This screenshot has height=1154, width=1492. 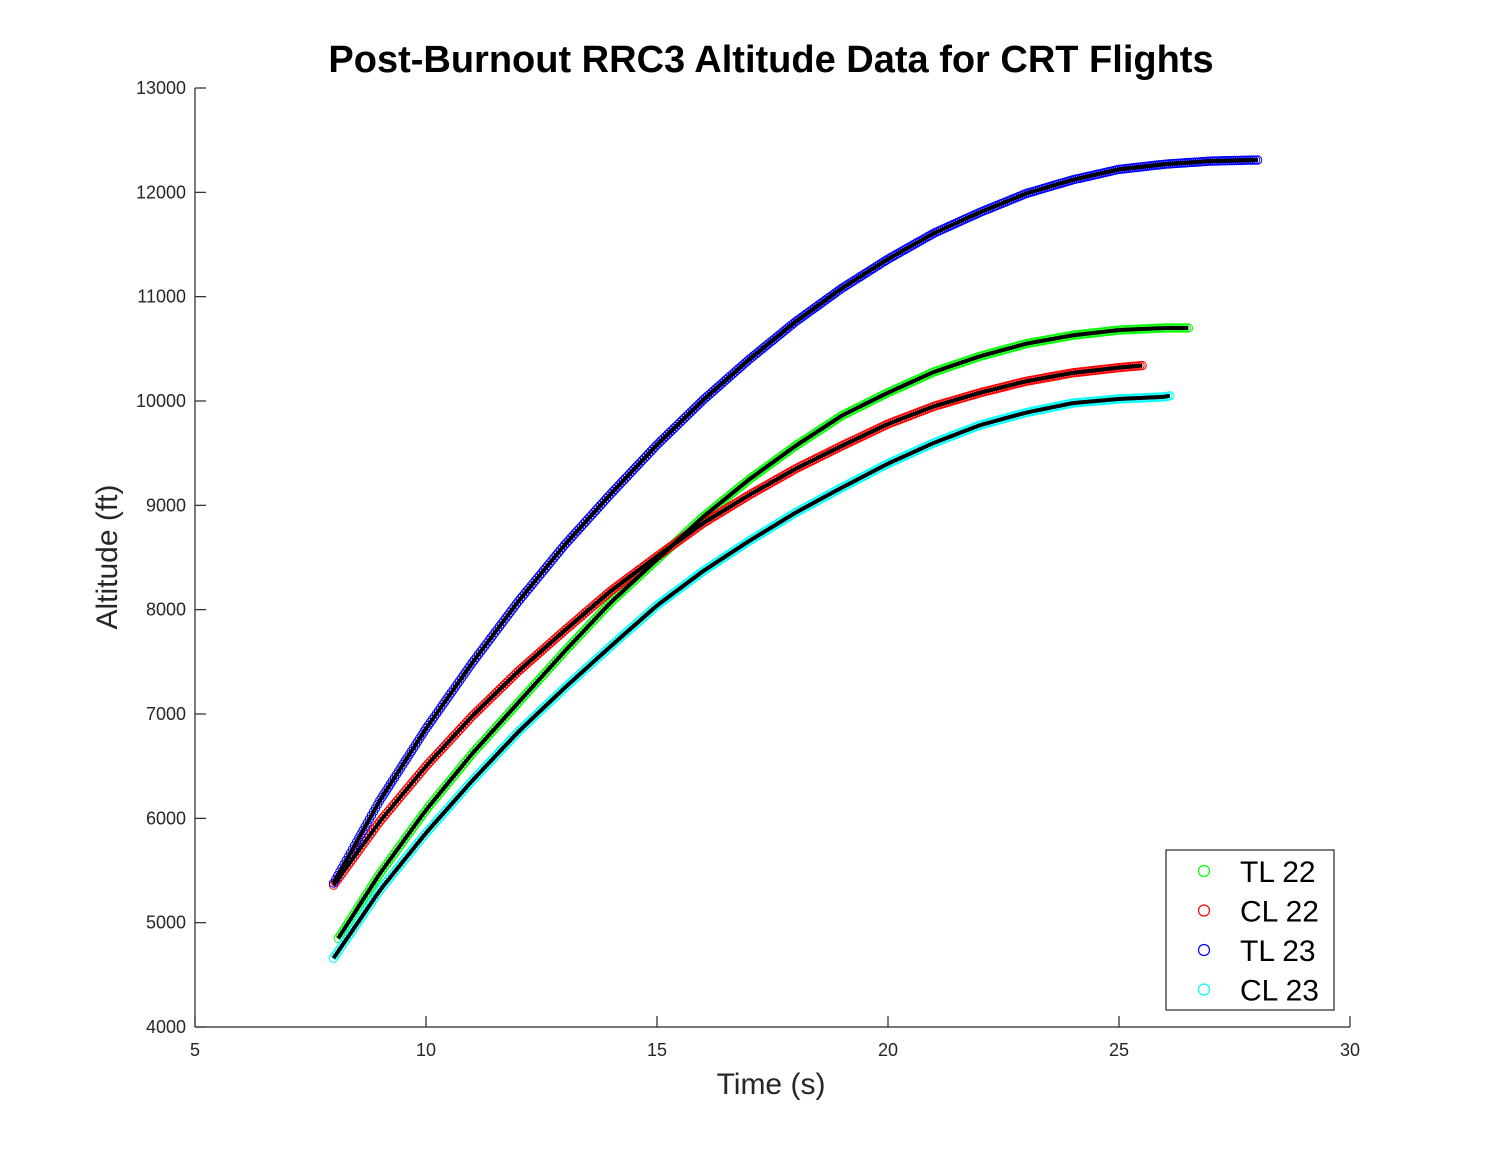 What do you see at coordinates (771, 1084) in the screenshot?
I see `x-axis-label: Time (s)` at bounding box center [771, 1084].